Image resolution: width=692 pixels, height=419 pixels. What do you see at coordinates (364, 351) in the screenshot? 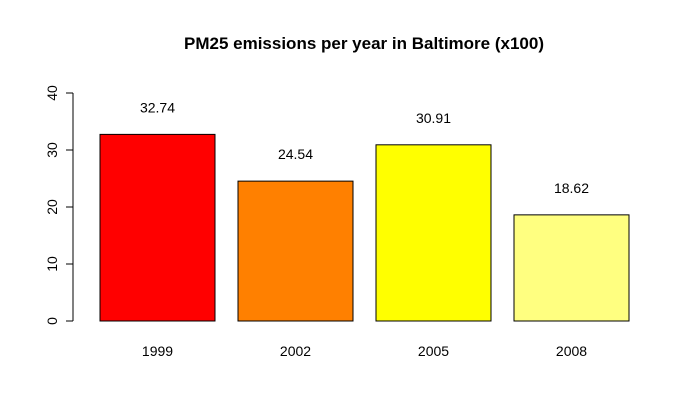
I see `x-axis-labels: 1999 2002 2005 2008` at bounding box center [364, 351].